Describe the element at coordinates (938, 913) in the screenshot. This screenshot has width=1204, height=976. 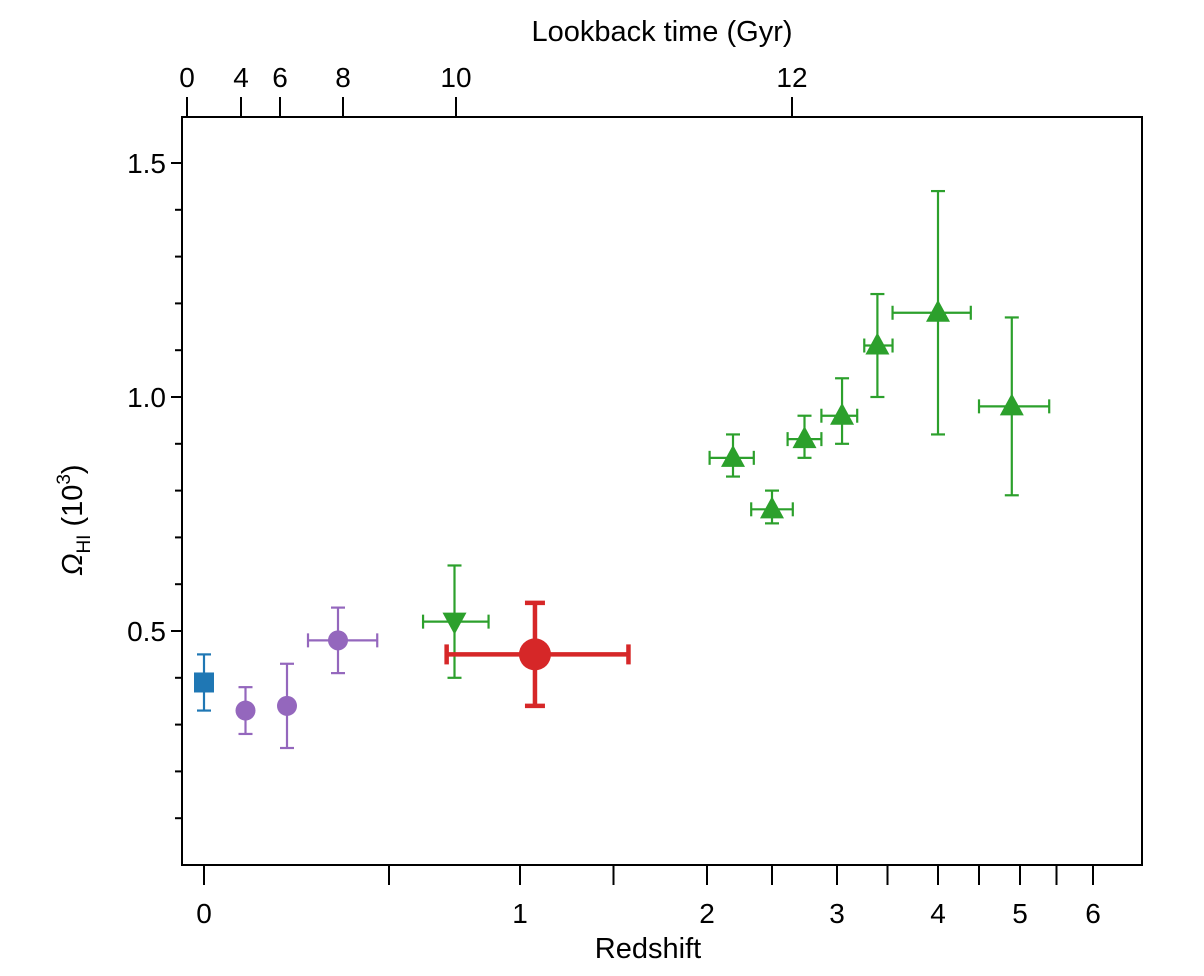
I see `x-tick-label: 4` at that location.